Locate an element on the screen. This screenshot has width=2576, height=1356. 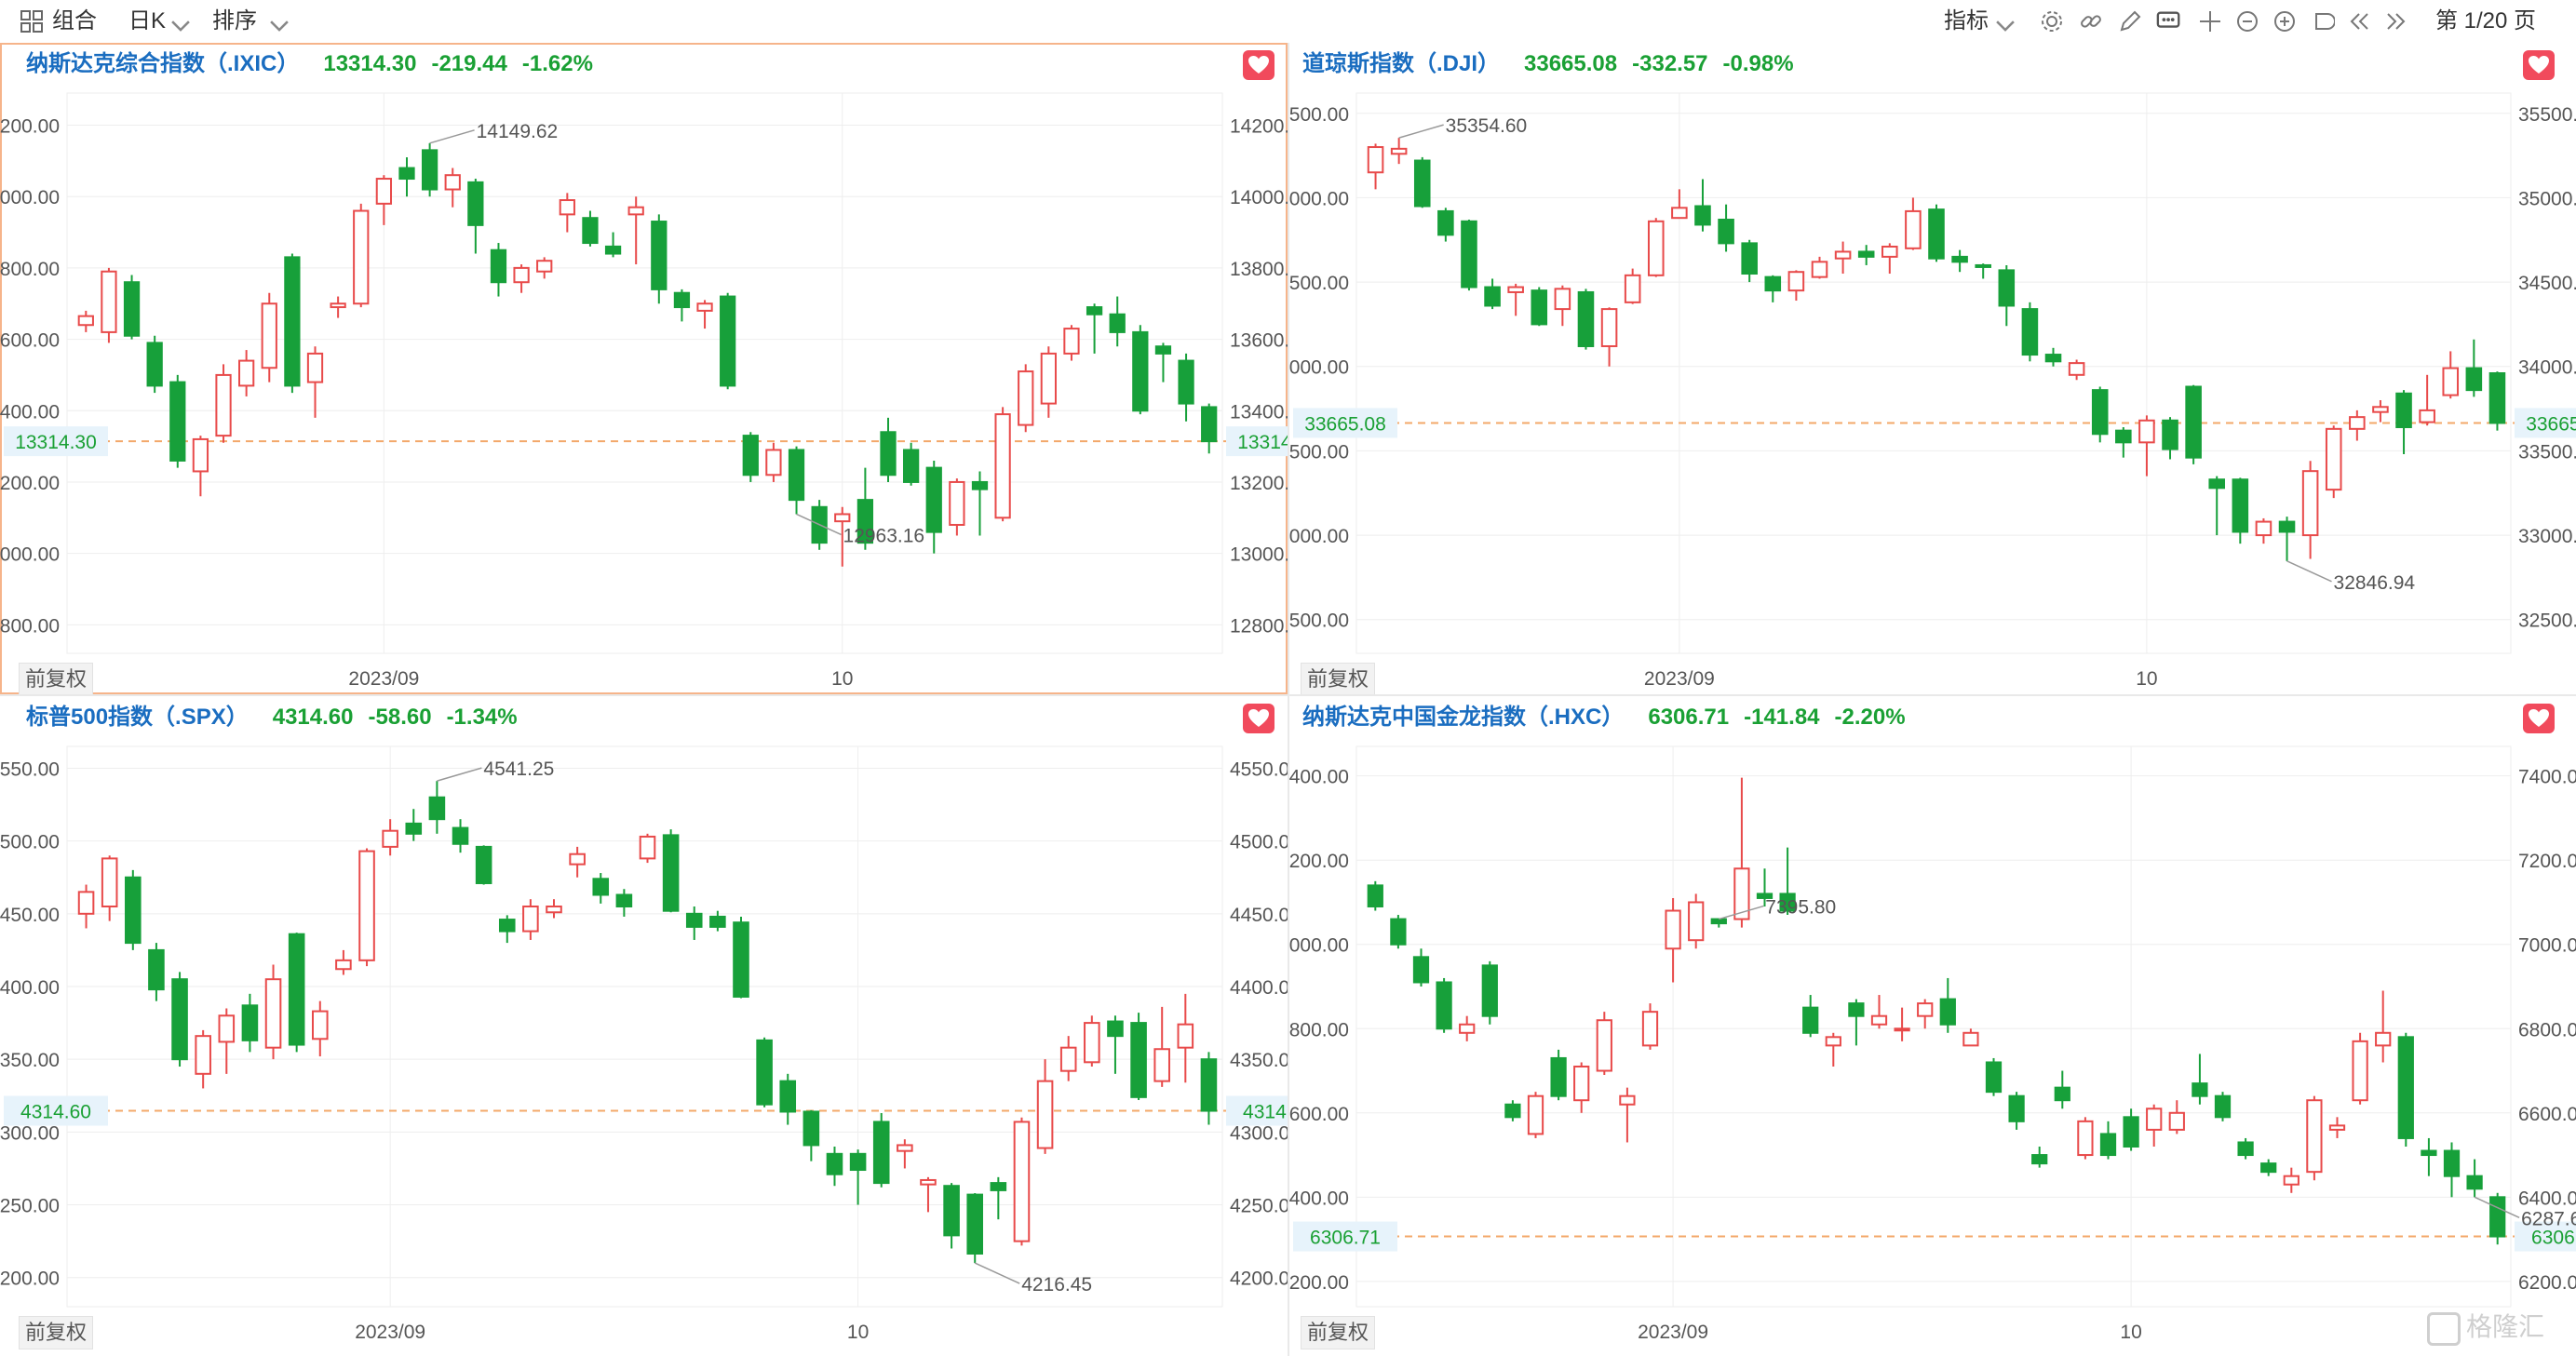
y-tick-label-right: 6800.00 is located at coordinates (2547, 1029).